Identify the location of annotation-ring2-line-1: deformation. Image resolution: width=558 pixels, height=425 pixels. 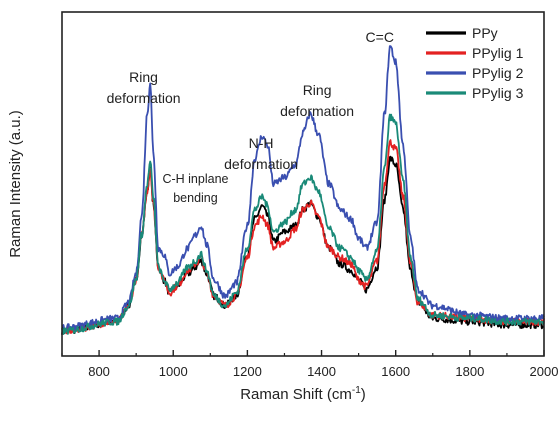
(317, 111).